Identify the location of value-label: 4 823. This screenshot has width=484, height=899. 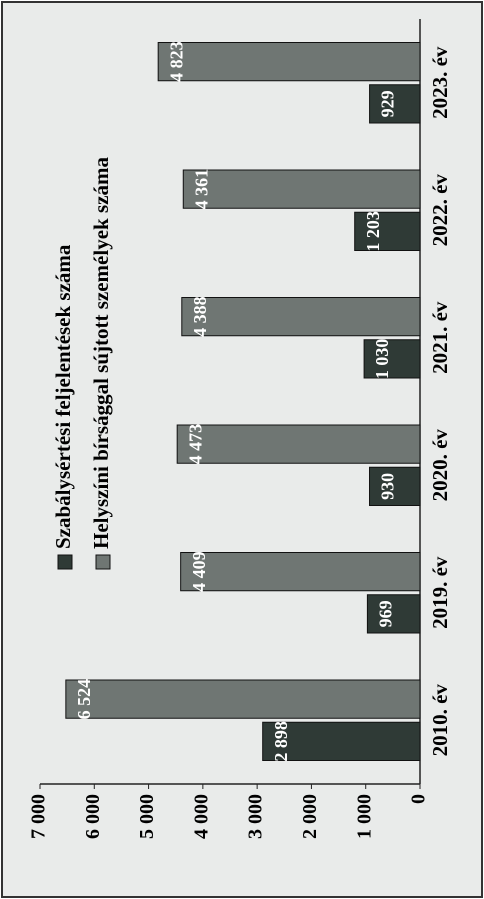
(176, 61).